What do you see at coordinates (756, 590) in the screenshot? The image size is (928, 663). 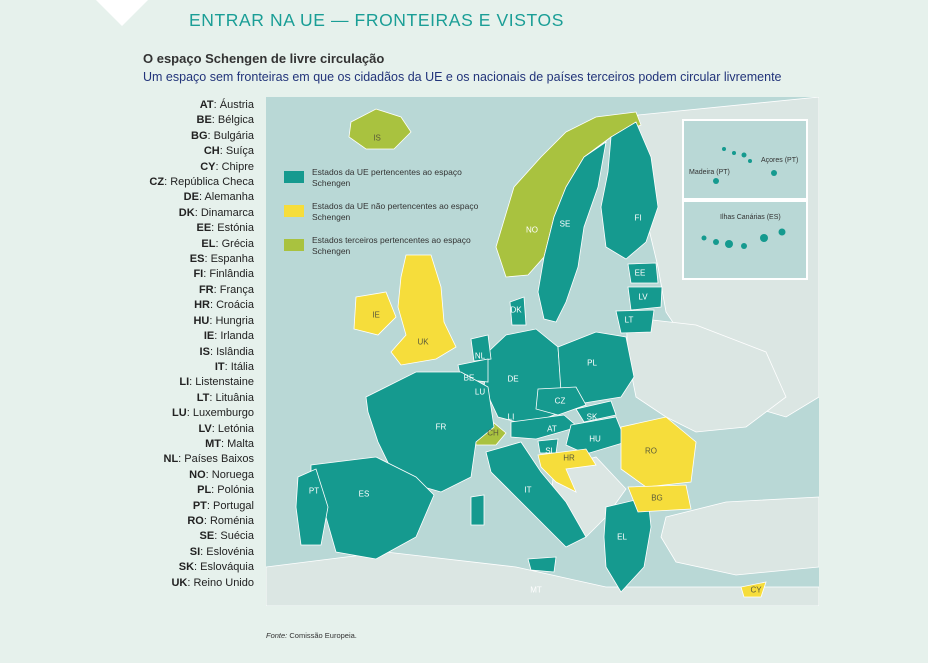 I see `map-label-cy: CY` at bounding box center [756, 590].